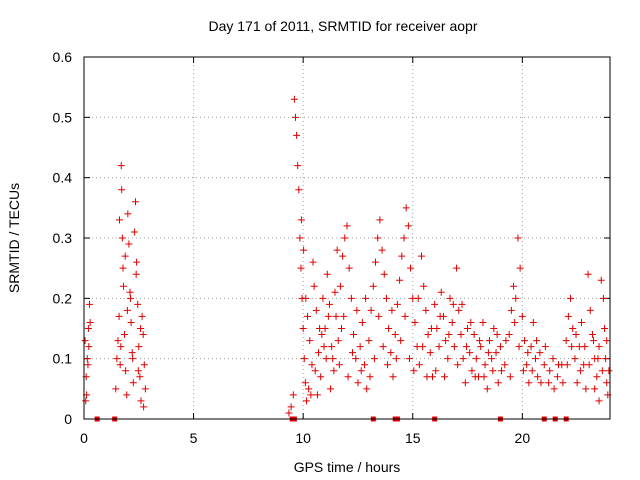 Image resolution: width=640 pixels, height=480 pixels. I want to click on y-tick-label: 0.2, so click(63, 298).